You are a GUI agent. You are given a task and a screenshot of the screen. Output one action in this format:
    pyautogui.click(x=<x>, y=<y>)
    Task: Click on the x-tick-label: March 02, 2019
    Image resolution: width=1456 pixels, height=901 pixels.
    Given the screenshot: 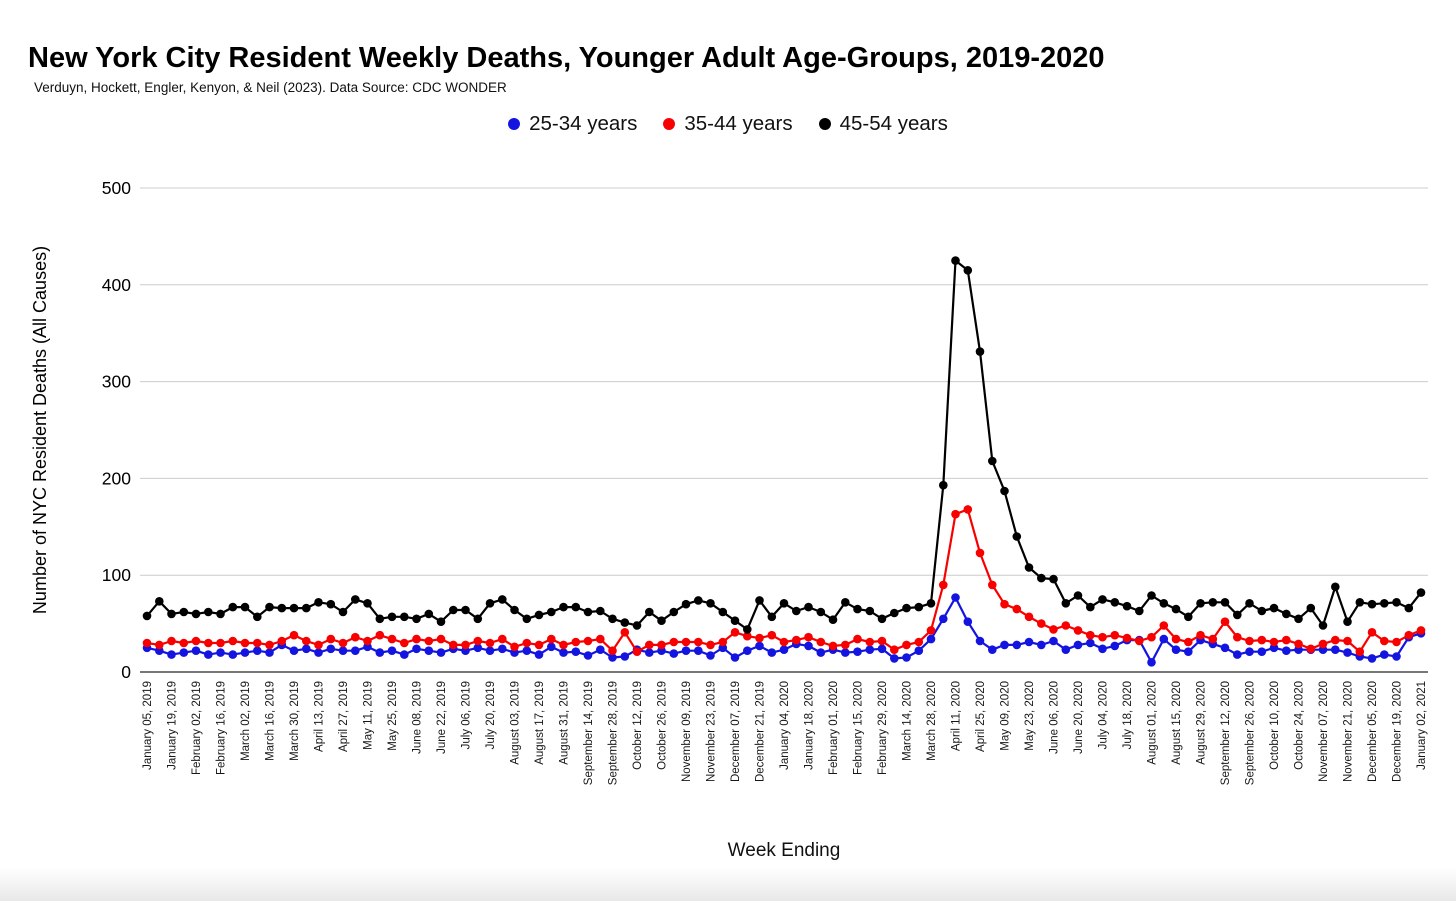 What is the action you would take?
    pyautogui.click(x=246, y=721)
    